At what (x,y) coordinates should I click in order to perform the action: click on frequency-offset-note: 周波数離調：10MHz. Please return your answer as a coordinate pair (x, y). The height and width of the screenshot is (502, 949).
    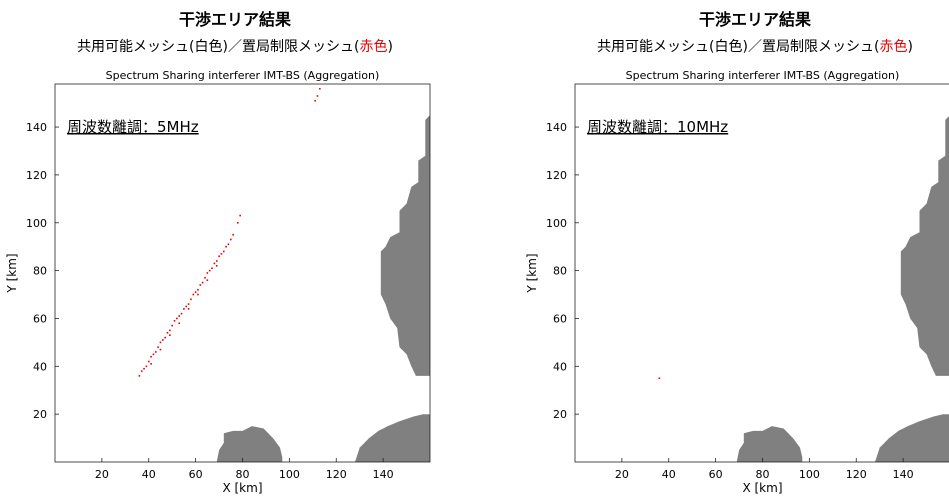
    Looking at the image, I should click on (657, 127).